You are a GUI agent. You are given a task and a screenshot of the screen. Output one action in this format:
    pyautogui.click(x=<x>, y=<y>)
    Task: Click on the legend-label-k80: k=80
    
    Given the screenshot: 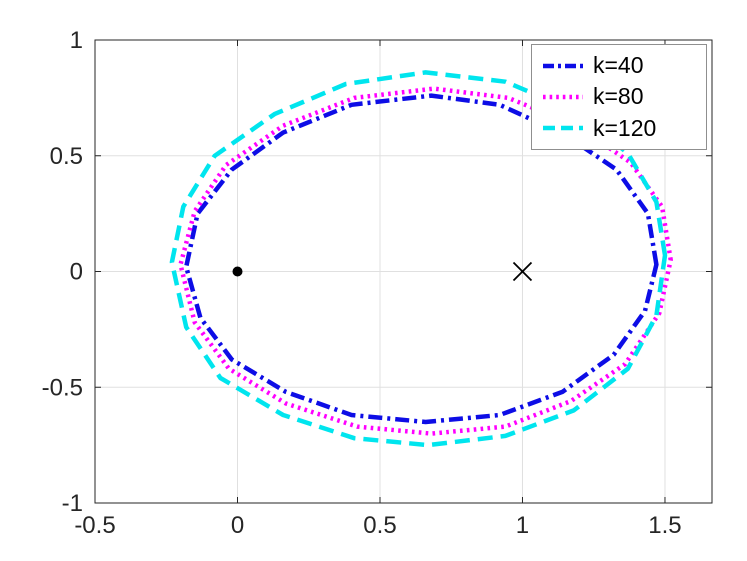 What is the action you would take?
    pyautogui.click(x=618, y=96)
    